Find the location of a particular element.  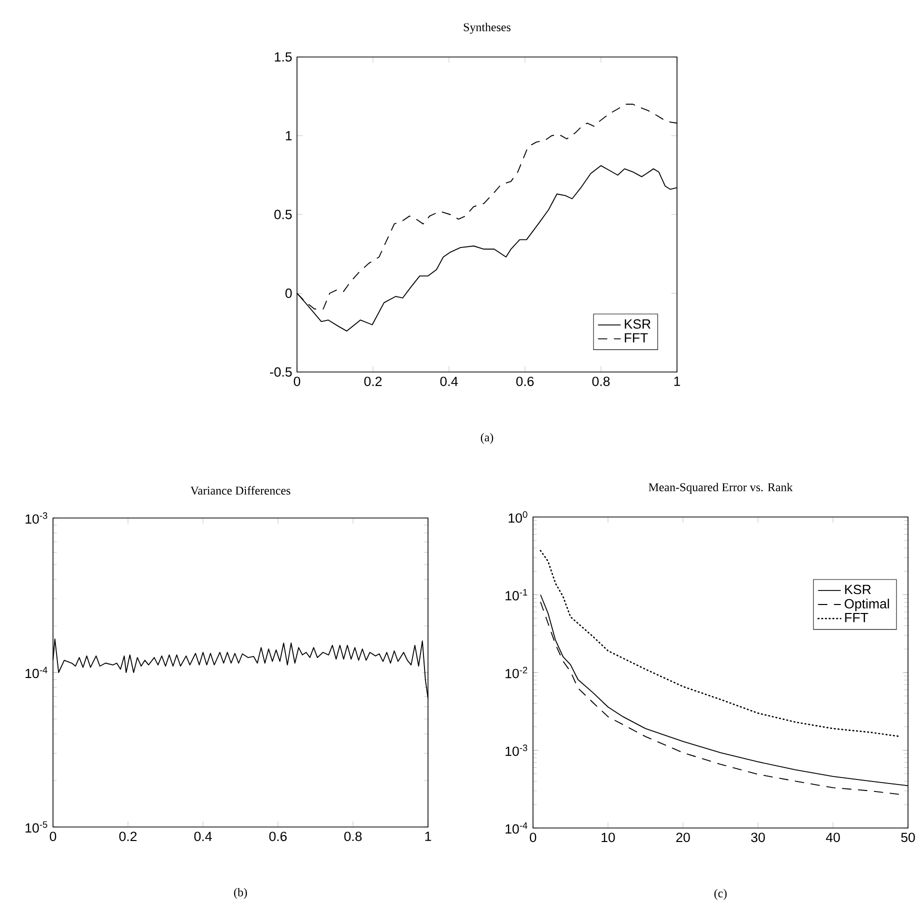

x-tick-label: 30 is located at coordinates (758, 837).